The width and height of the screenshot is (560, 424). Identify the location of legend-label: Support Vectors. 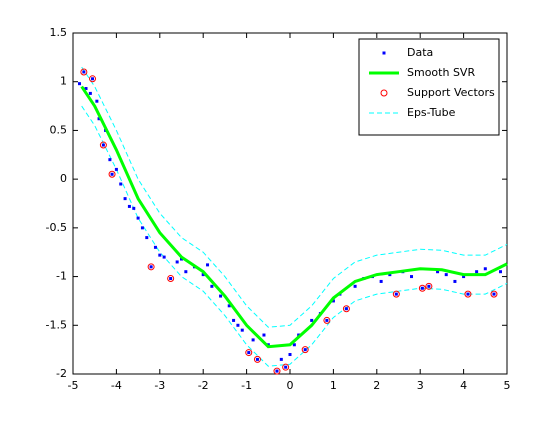
(451, 92).